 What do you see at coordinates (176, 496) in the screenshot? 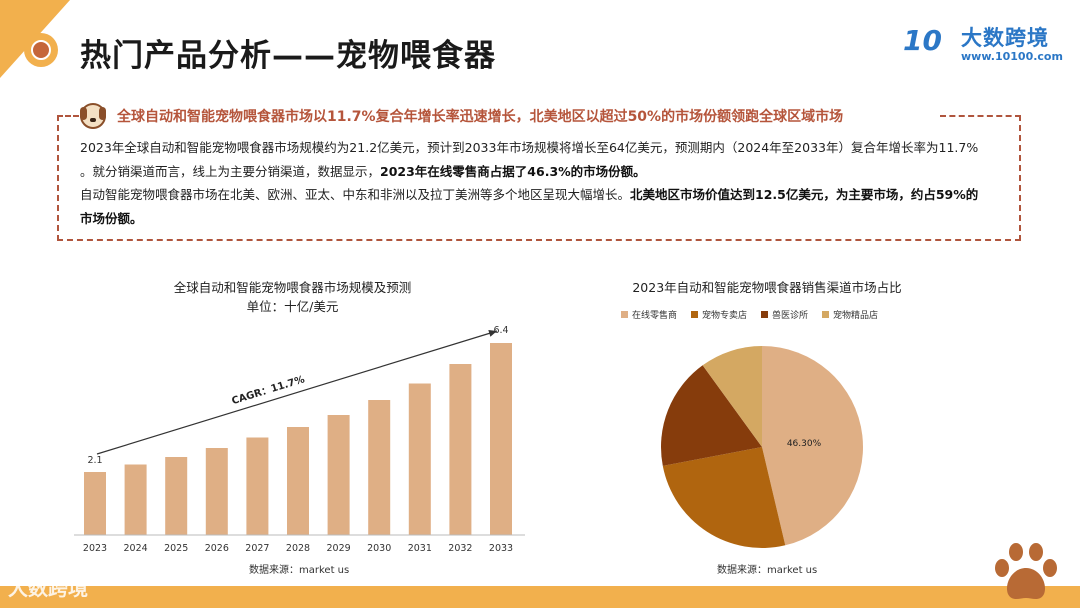
I see `bar-2025` at bounding box center [176, 496].